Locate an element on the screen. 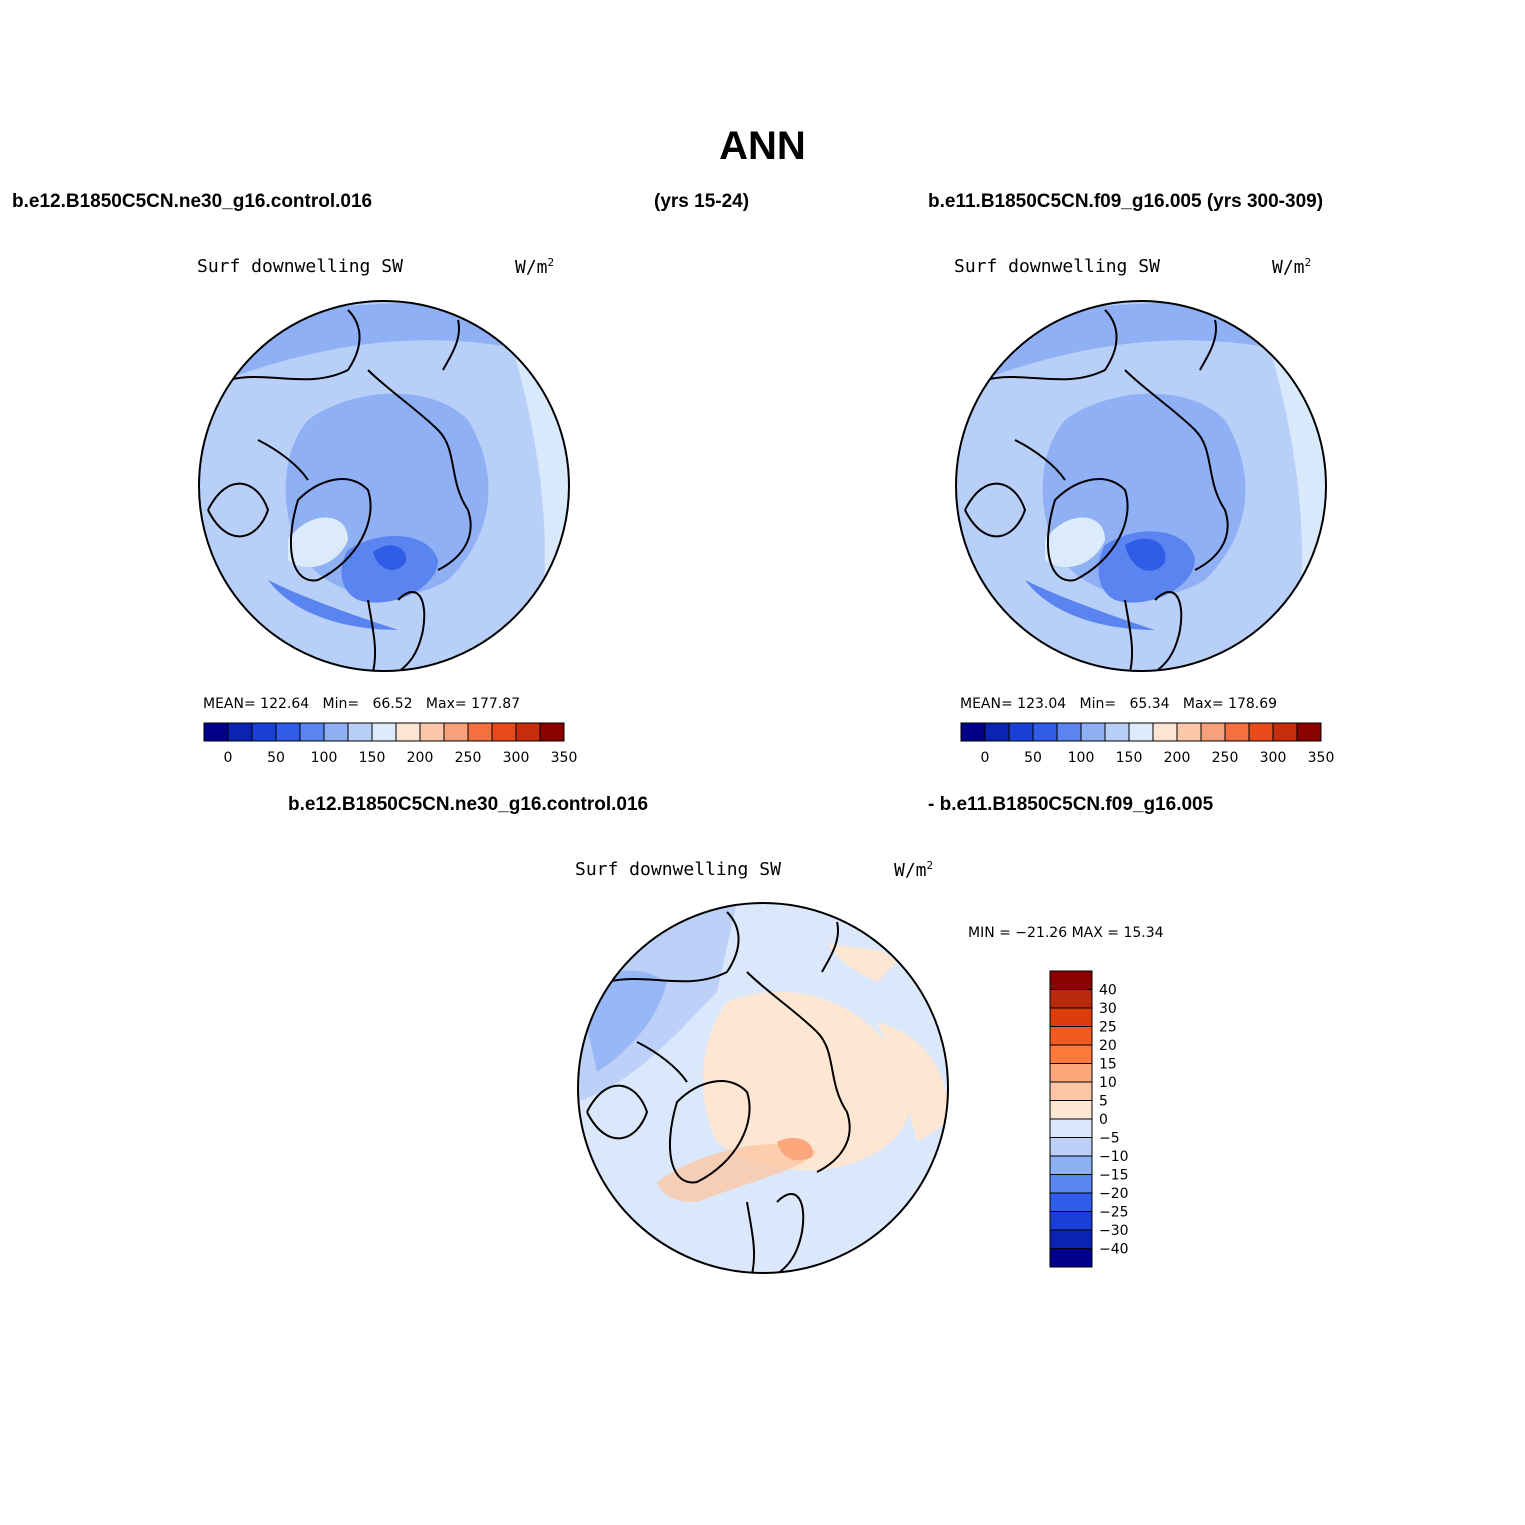  panel1-colorbar-tick-label: 300 is located at coordinates (516, 758).